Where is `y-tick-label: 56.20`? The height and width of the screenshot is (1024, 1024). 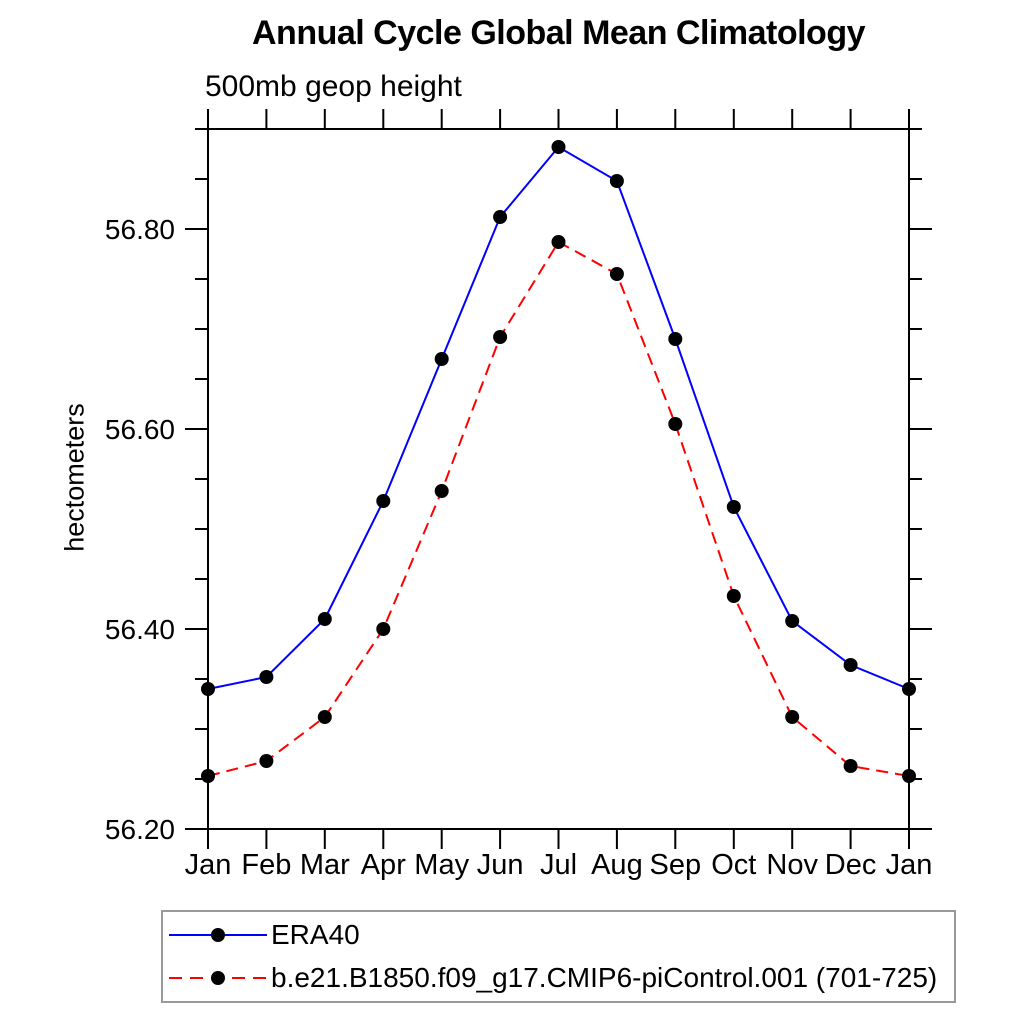 y-tick-label: 56.20 is located at coordinates (140, 829).